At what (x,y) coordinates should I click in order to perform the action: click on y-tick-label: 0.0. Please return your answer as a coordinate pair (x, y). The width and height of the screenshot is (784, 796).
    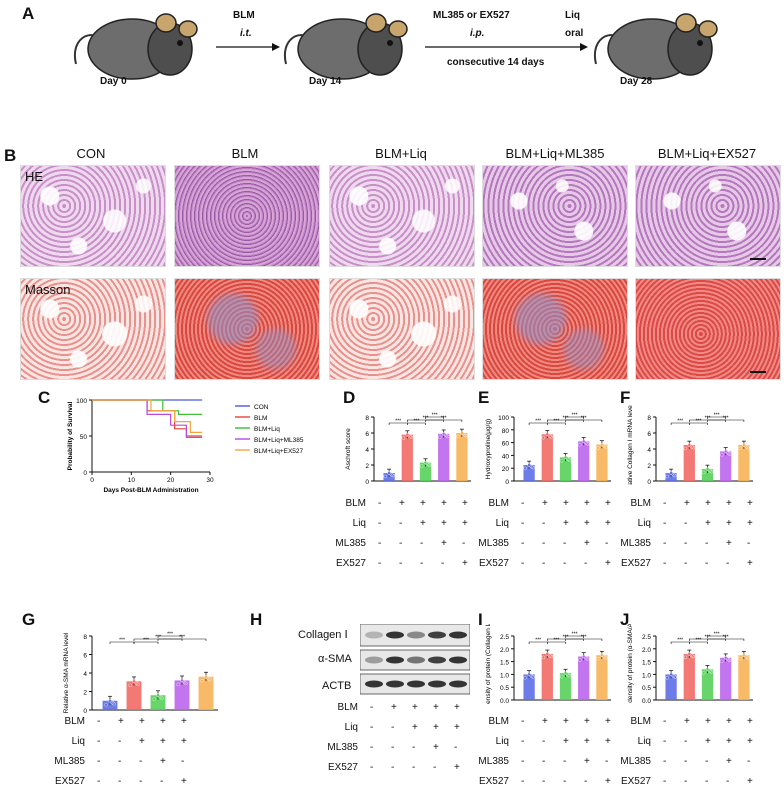
    Looking at the image, I should click on (646, 701).